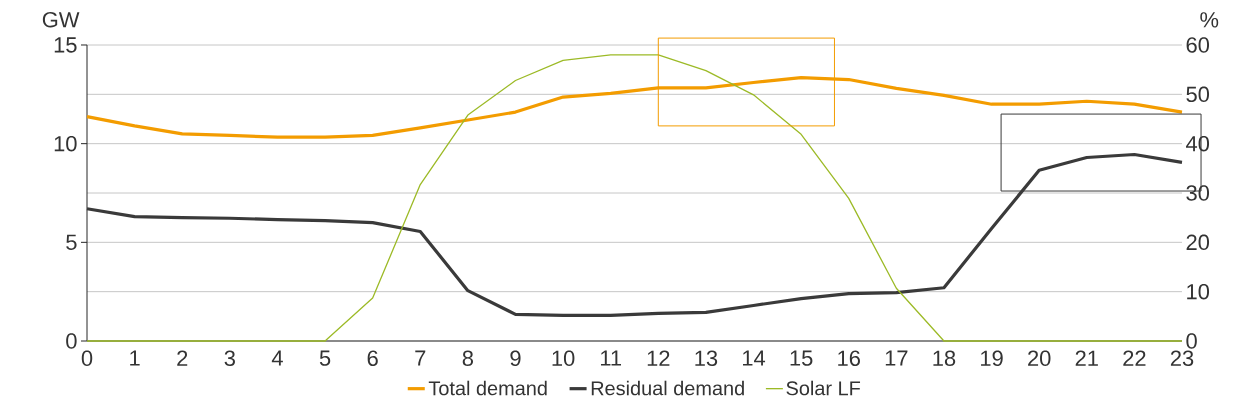 Image resolution: width=1243 pixels, height=417 pixels. Describe the element at coordinates (563, 358) in the screenshot. I see `x-tick-label: 10` at that location.